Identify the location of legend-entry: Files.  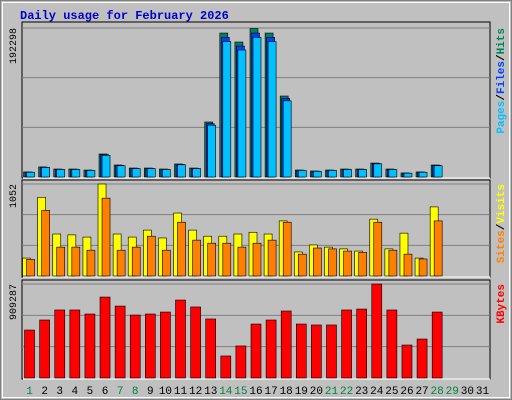
(502, 77).